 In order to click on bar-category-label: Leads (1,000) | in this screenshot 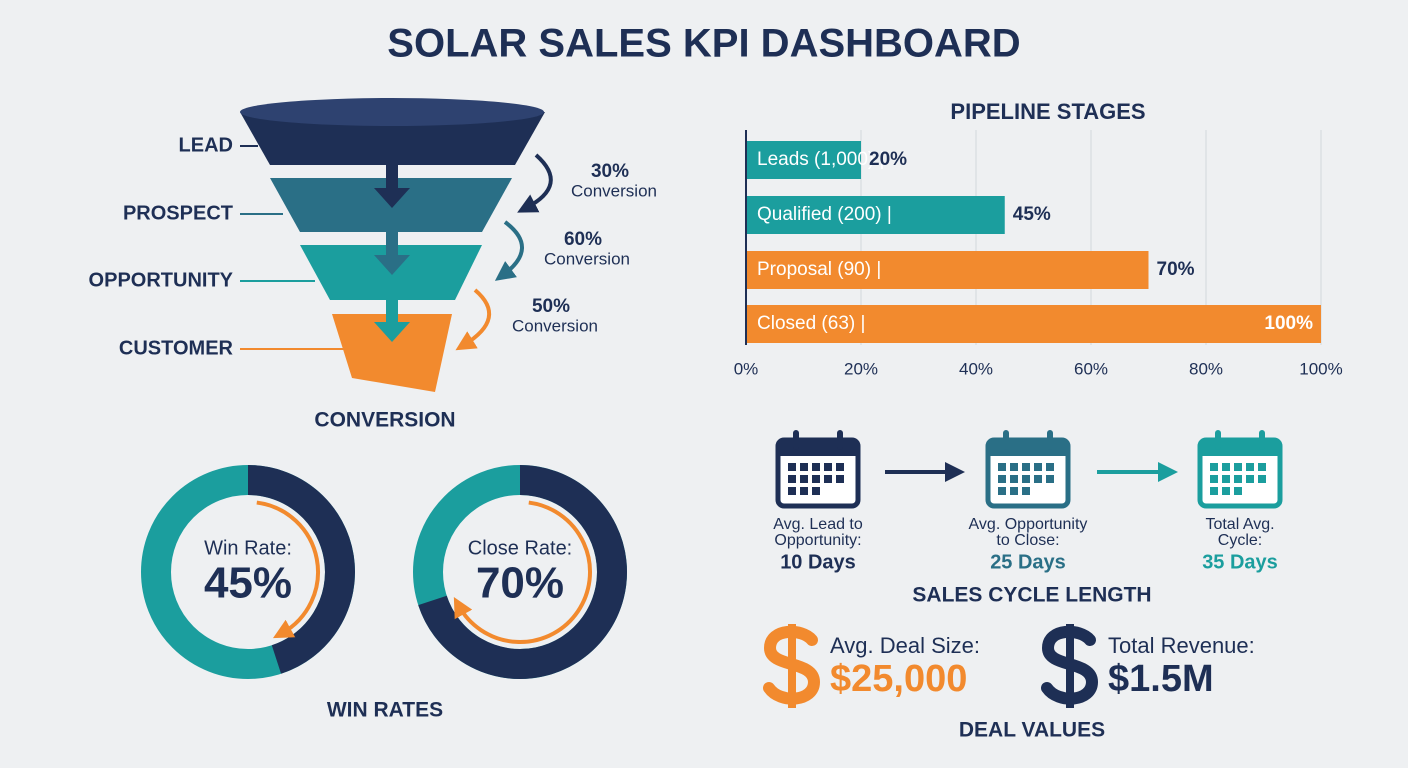, I will do `click(820, 159)`.